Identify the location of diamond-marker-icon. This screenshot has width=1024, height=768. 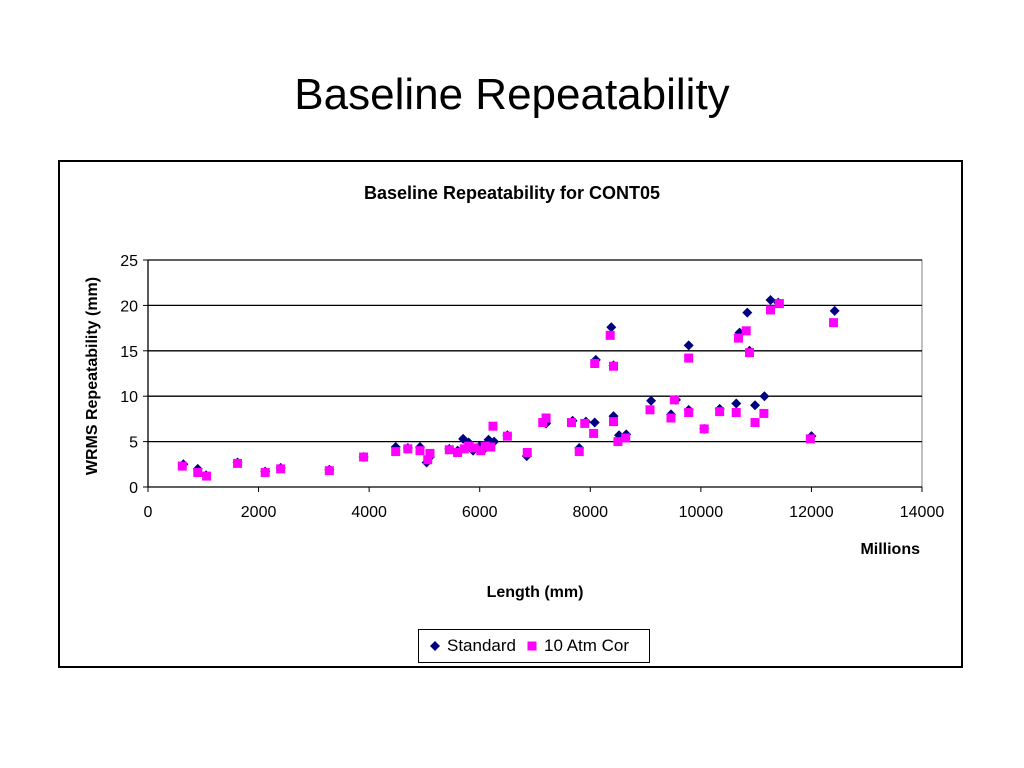
(435, 646).